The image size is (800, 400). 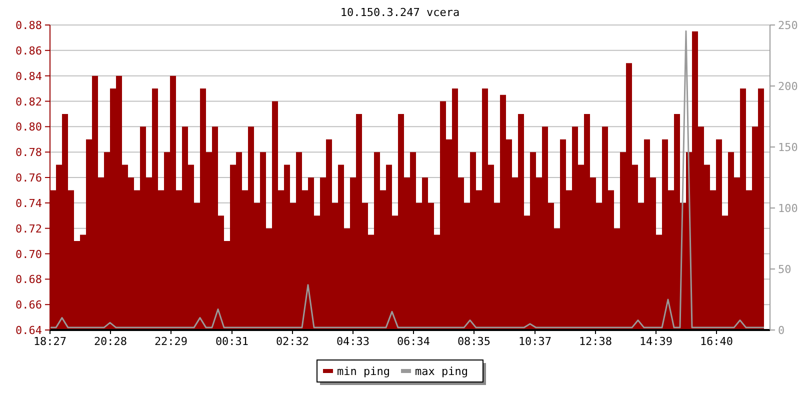 What do you see at coordinates (353, 341) in the screenshot?
I see `x-tick-label: 04:33` at bounding box center [353, 341].